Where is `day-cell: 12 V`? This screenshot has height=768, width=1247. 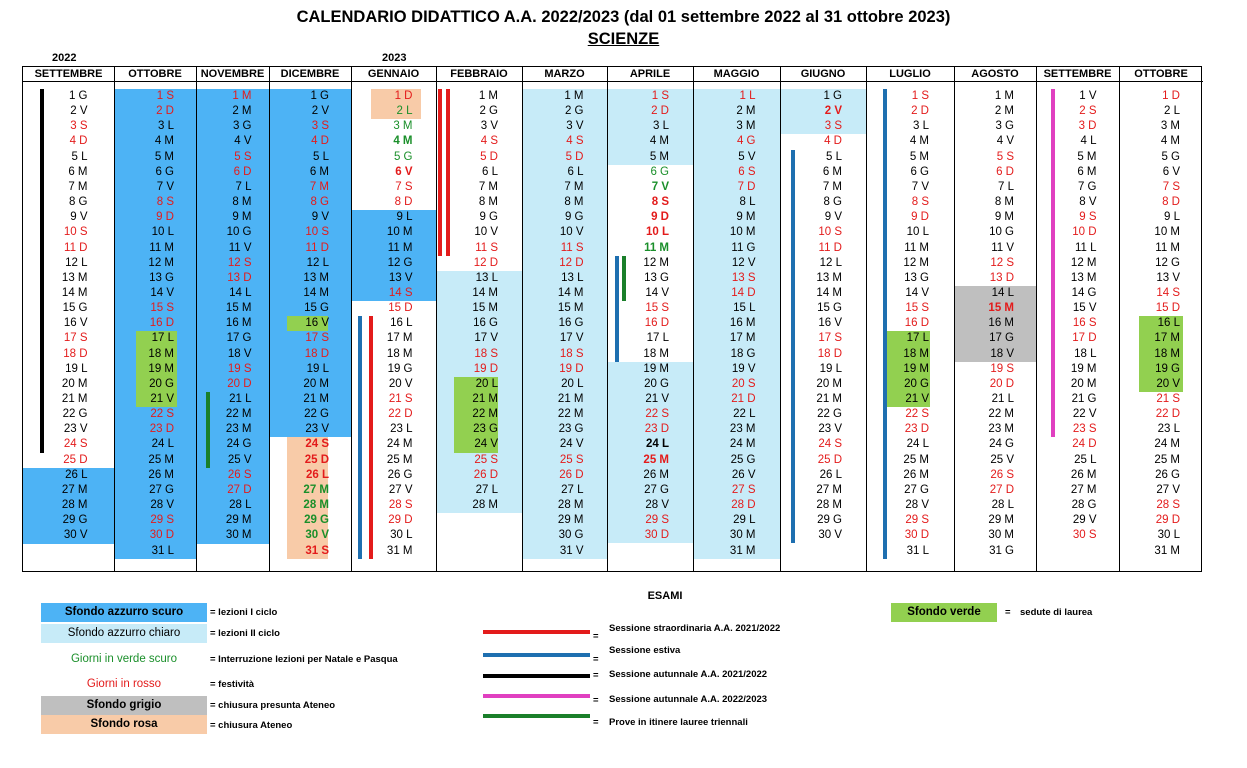
day-cell: 12 V is located at coordinates (743, 262).